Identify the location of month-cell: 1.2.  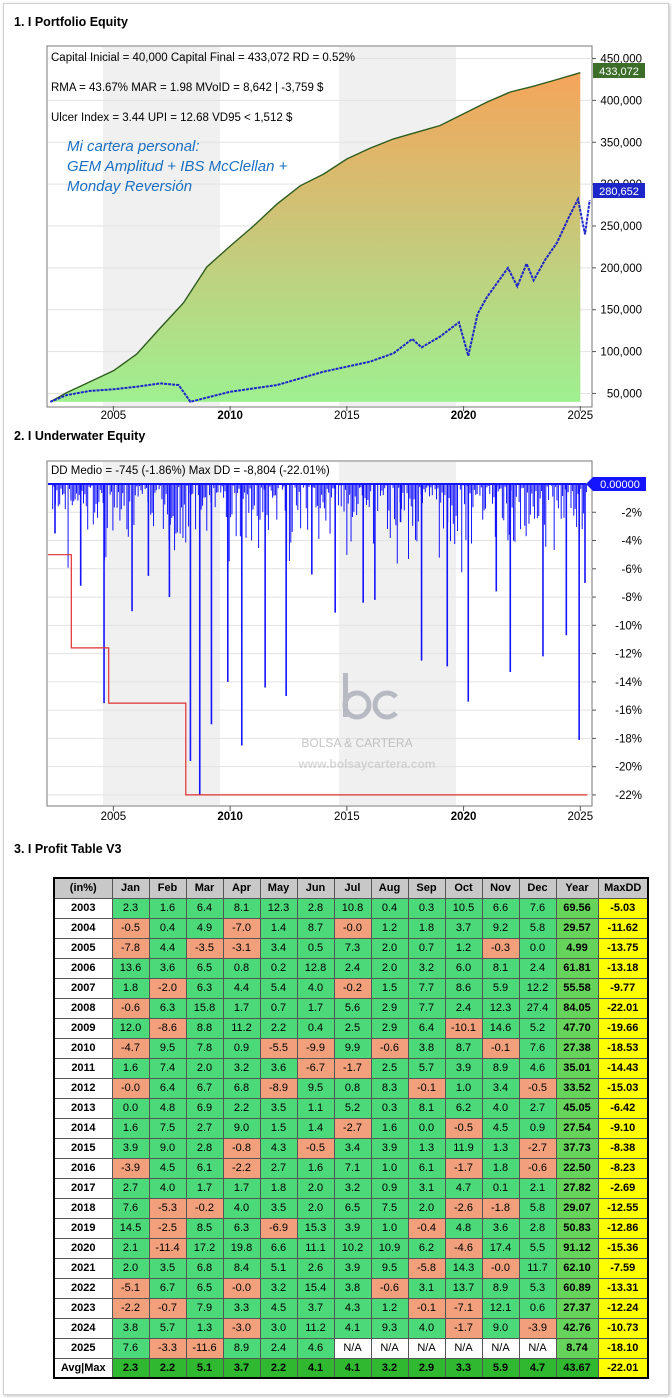
(389, 1308).